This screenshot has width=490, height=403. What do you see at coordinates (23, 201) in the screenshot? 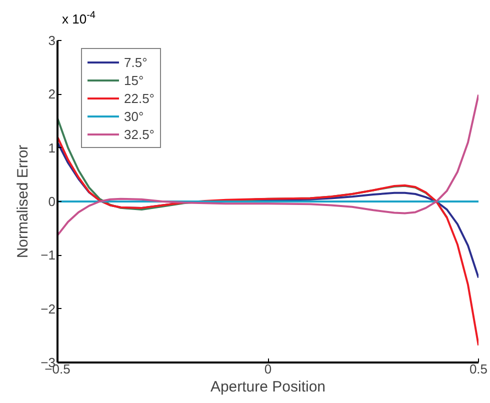
I see `y-axis-title: Normalised Error` at bounding box center [23, 201].